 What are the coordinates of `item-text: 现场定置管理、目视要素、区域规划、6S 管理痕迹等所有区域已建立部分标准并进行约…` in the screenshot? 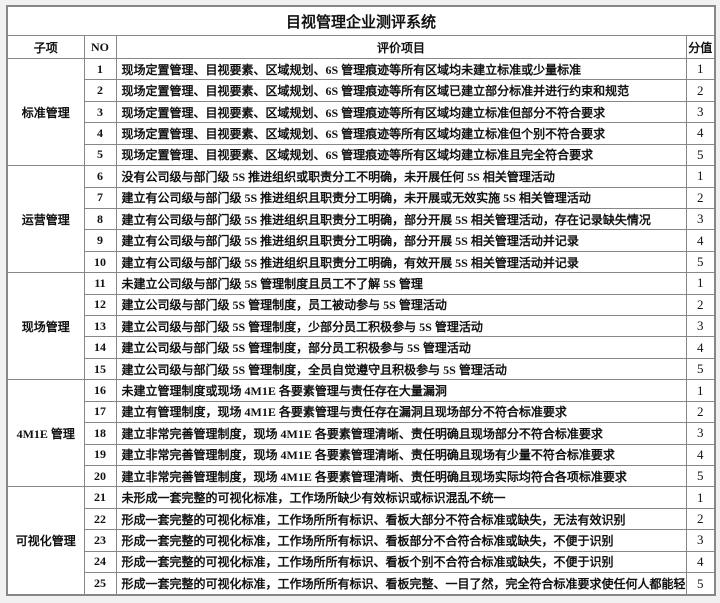 It's located at (401, 90).